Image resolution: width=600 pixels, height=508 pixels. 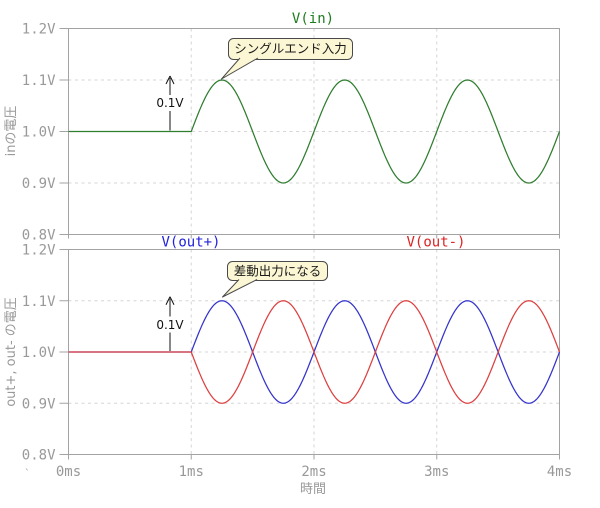 What do you see at coordinates (313, 472) in the screenshot?
I see `x-tick-label: 2ms` at bounding box center [313, 472].